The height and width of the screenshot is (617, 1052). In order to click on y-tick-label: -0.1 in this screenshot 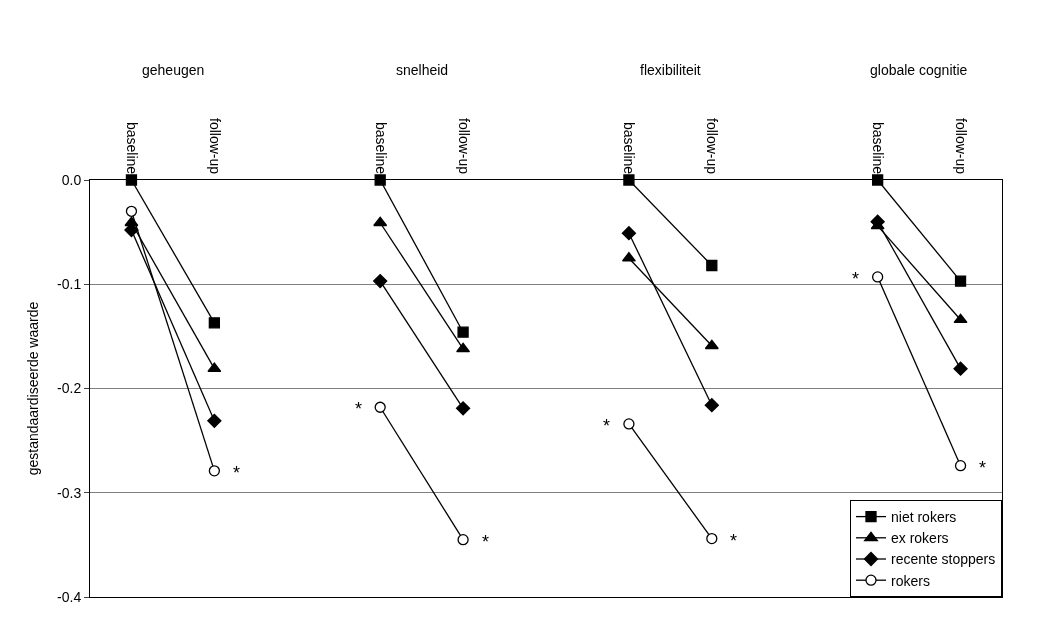, I will do `click(69, 284)`.